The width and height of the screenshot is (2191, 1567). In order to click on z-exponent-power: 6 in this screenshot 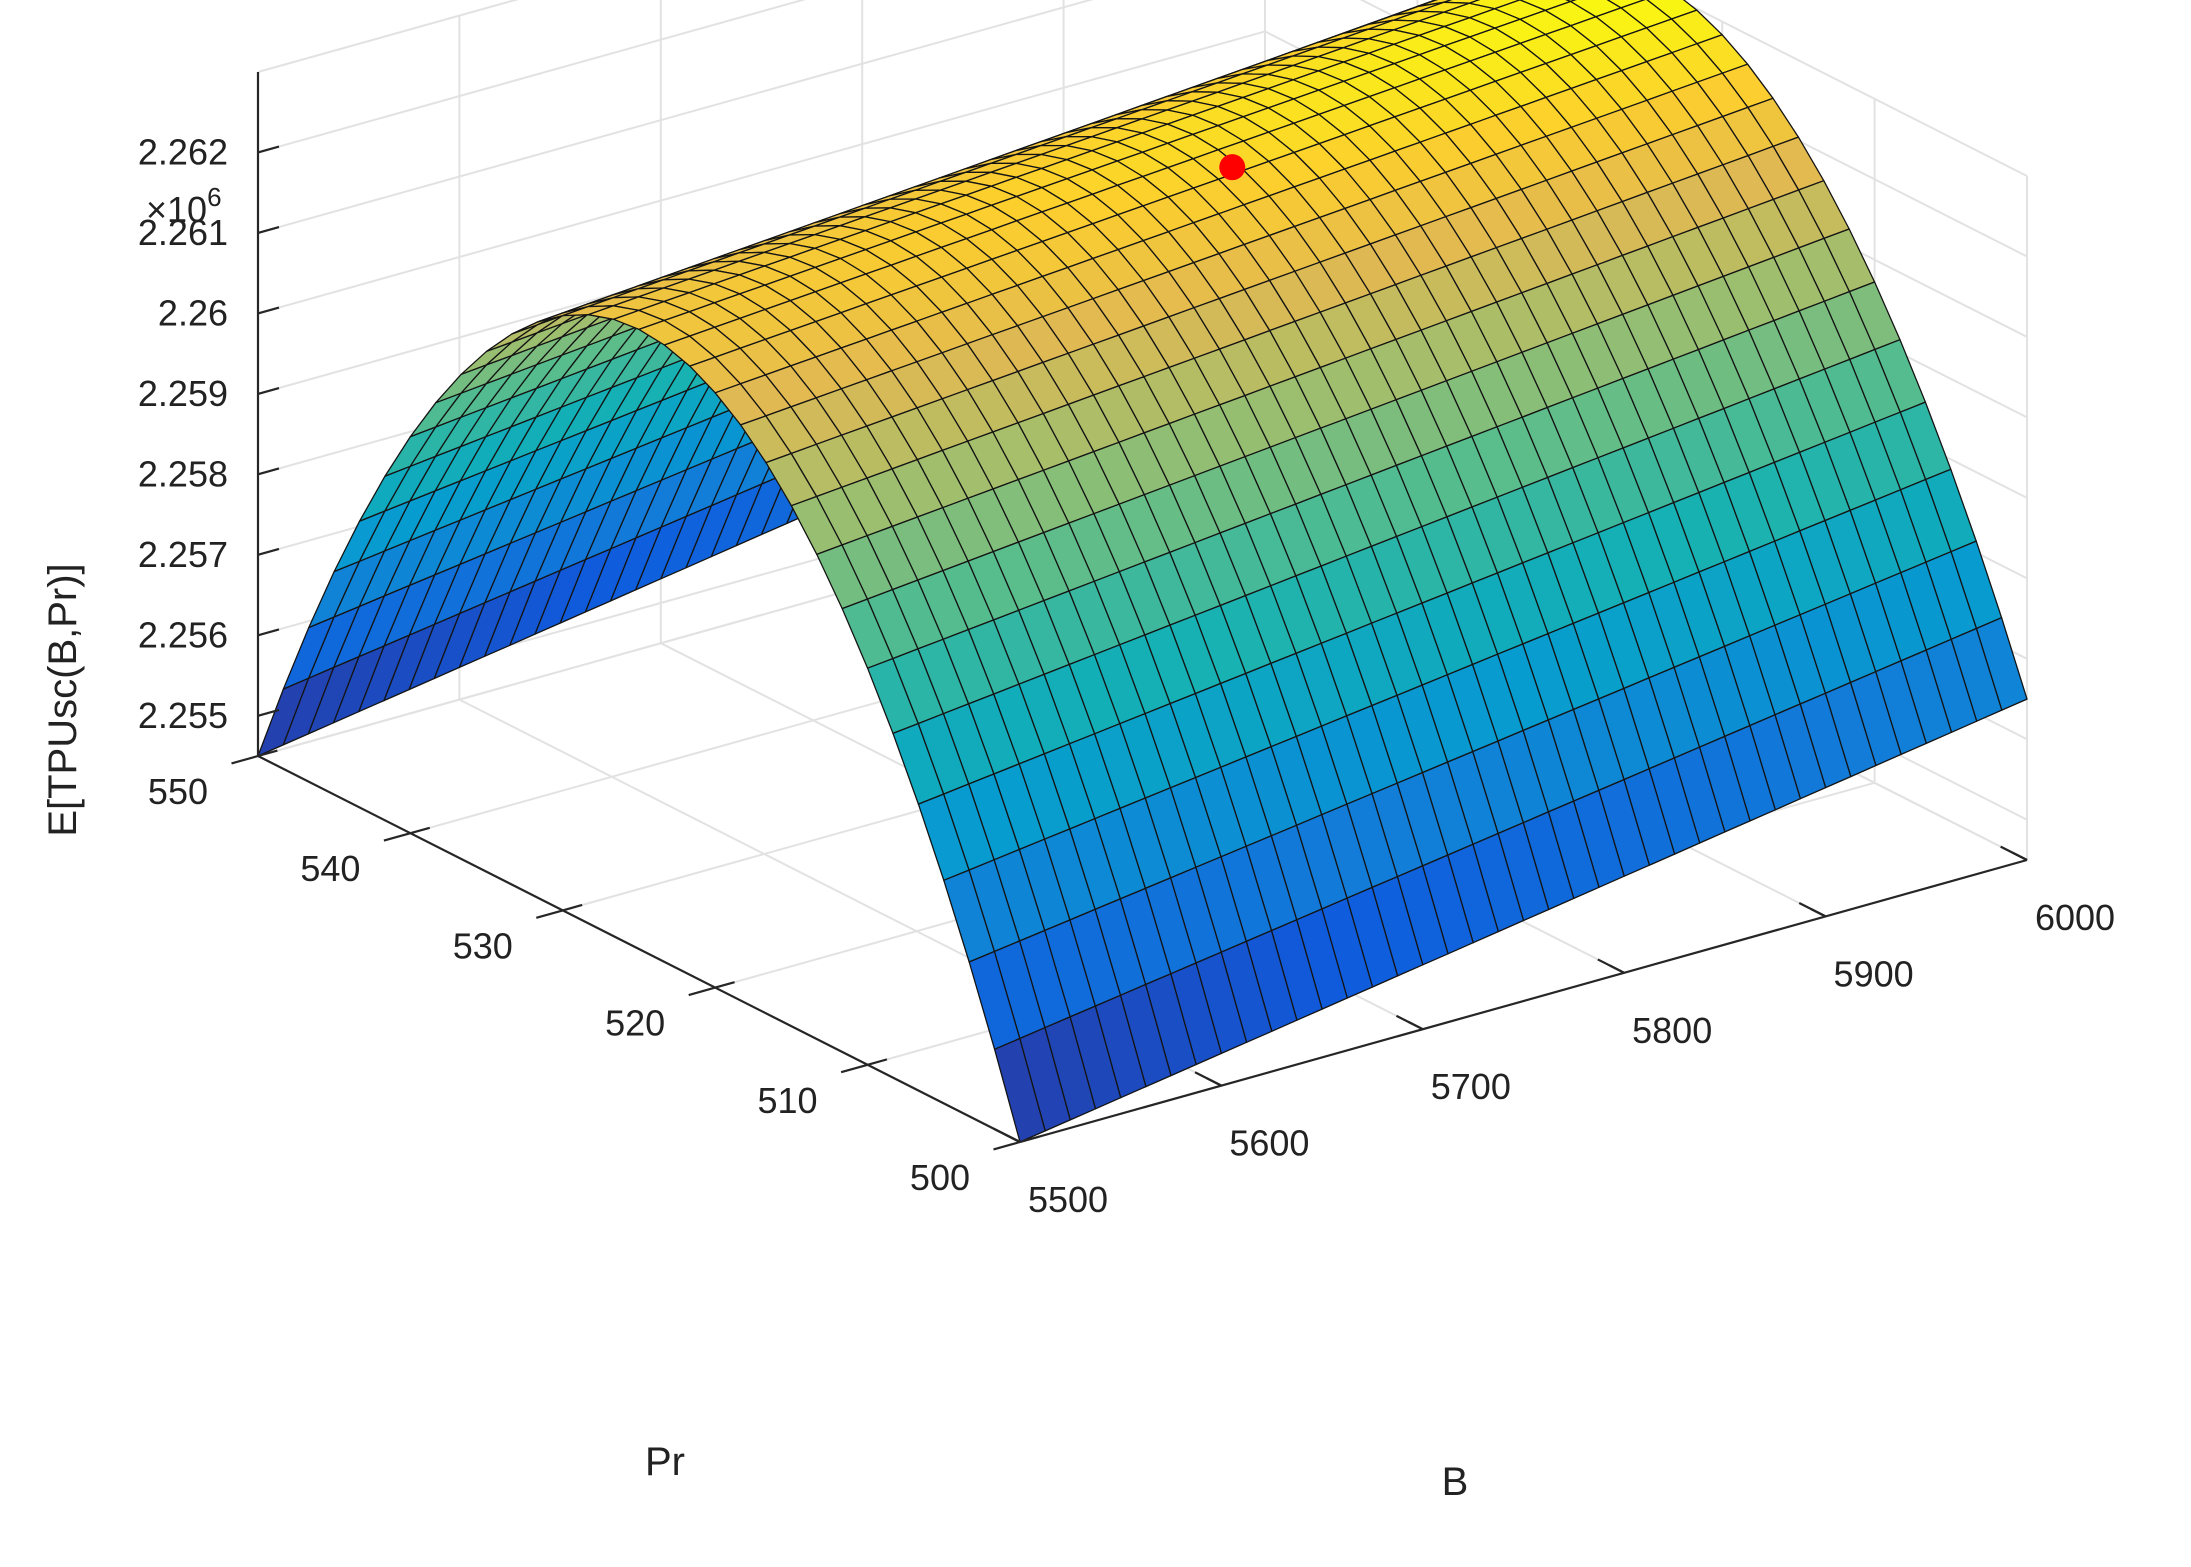, I will do `click(214, 197)`.